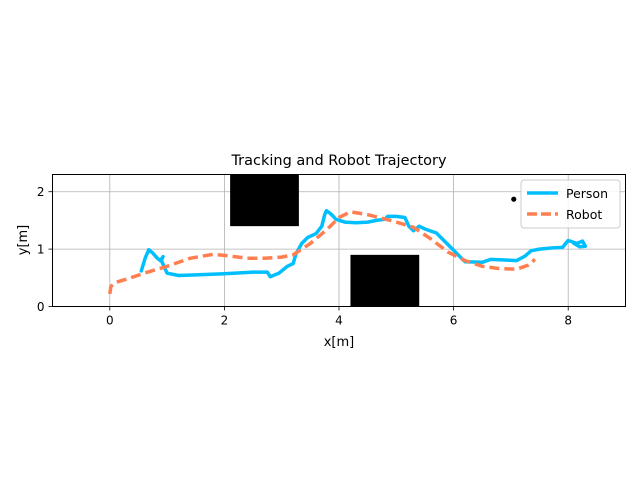  Describe the element at coordinates (454, 321) in the screenshot. I see `x-tick-label-3: 6` at that location.